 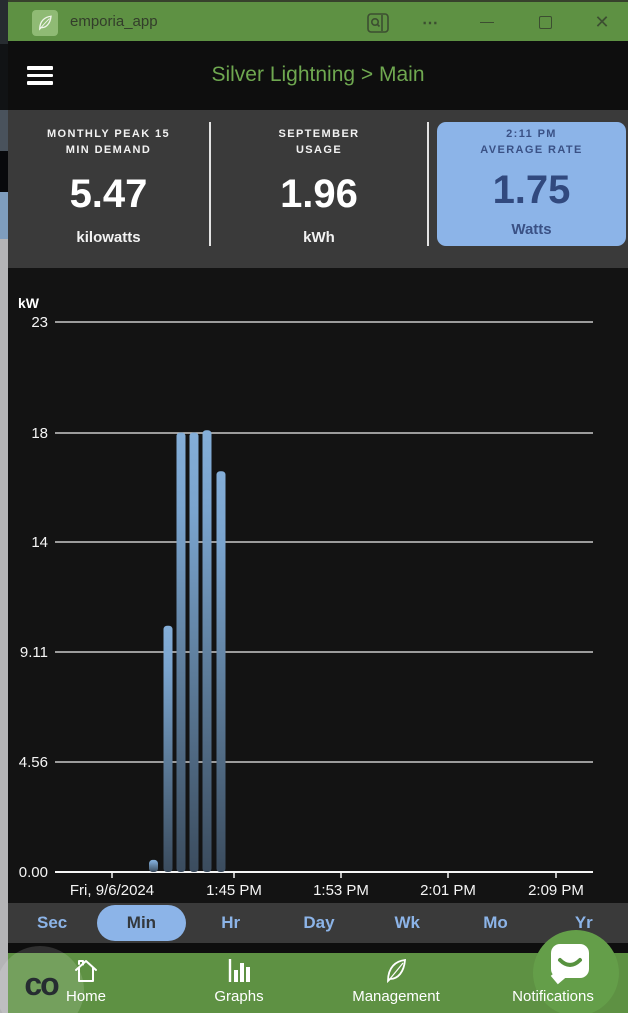 What do you see at coordinates (318, 948) in the screenshot?
I see `nav-gap` at bounding box center [318, 948].